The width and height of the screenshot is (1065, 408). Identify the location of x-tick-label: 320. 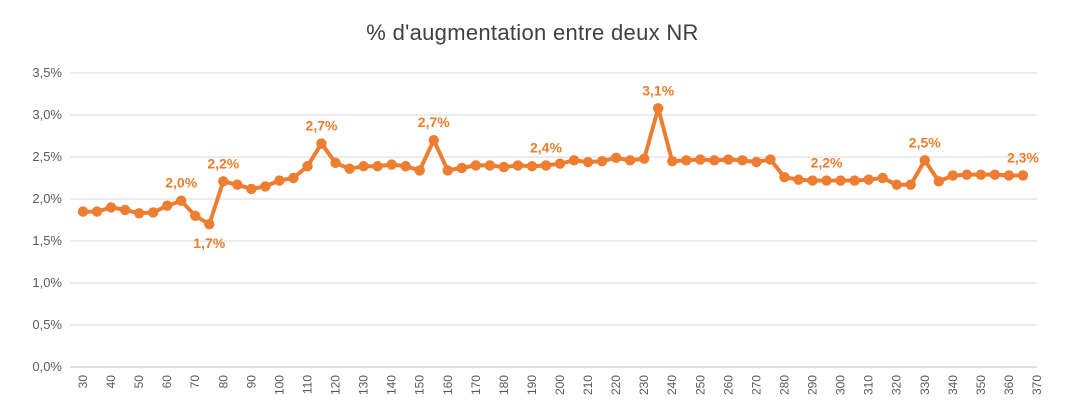
(897, 385).